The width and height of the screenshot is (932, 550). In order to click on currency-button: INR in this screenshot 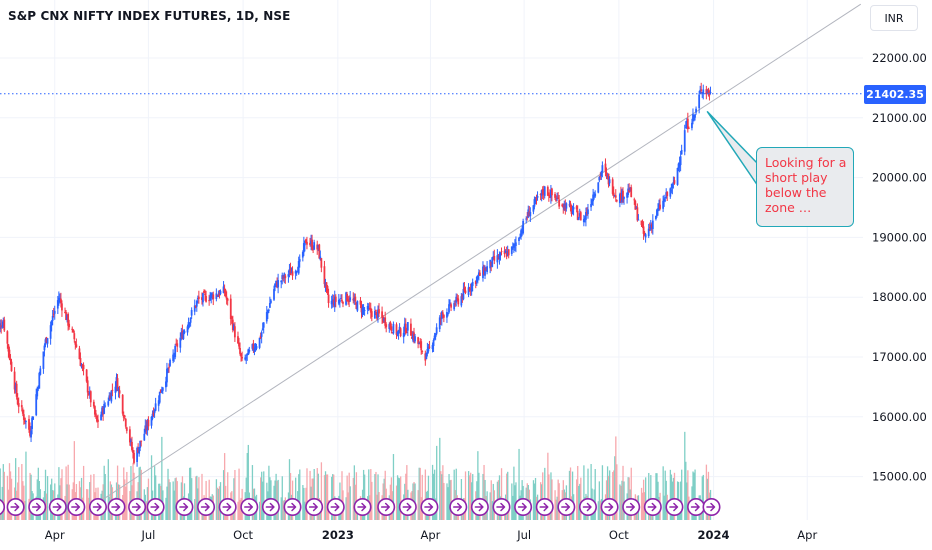, I will do `click(894, 18)`.